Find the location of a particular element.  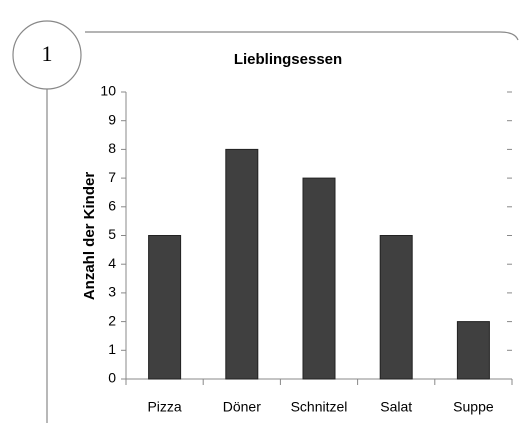

y-tick-label: 4 is located at coordinates (112, 263).